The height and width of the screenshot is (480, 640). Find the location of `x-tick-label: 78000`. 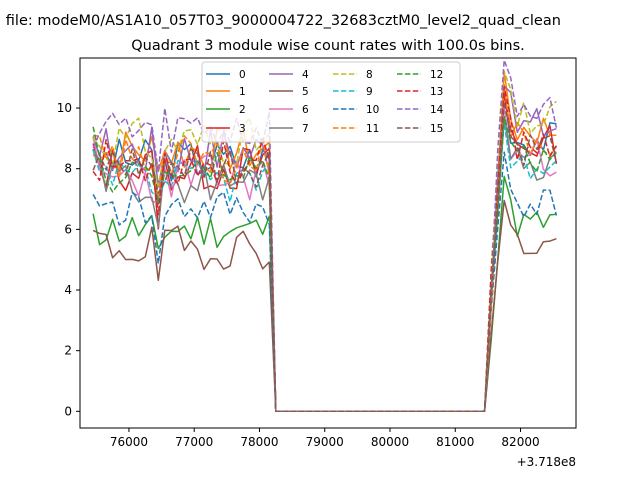

x-tick-label: 78000 is located at coordinates (259, 442).